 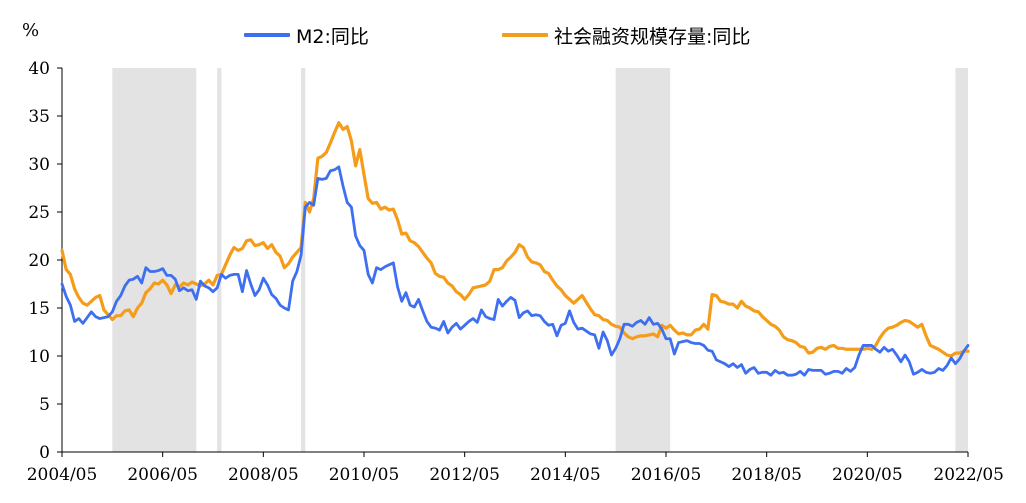 What do you see at coordinates (867, 475) in the screenshot?
I see `x-tick-label-8: 2020/05` at bounding box center [867, 475].